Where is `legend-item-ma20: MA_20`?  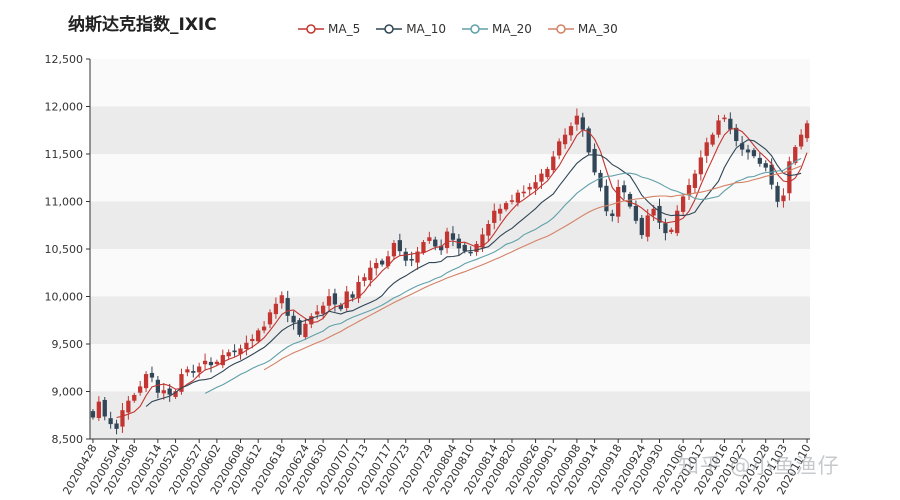 legend-item-ma20: MA_20 is located at coordinates (497, 29).